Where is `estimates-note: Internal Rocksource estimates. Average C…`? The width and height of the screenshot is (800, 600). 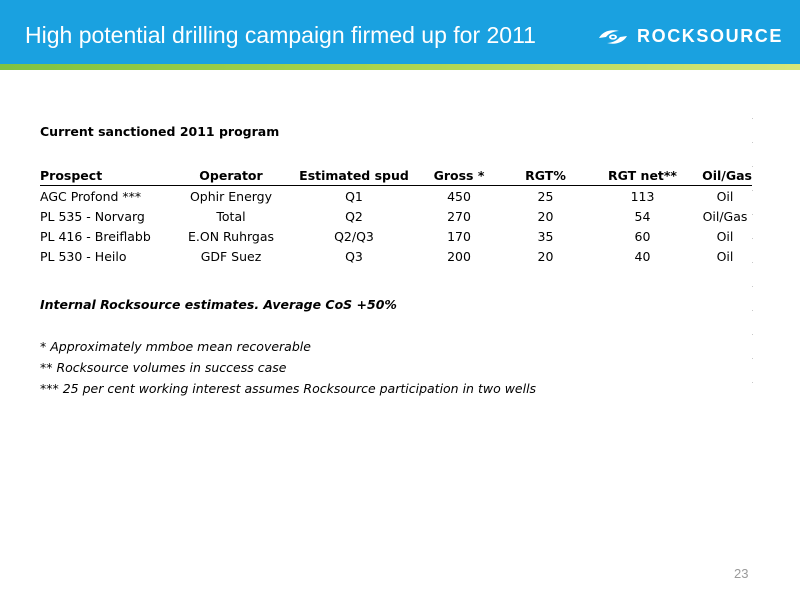 estimates-note: Internal Rocksource estimates. Average C… is located at coordinates (218, 304).